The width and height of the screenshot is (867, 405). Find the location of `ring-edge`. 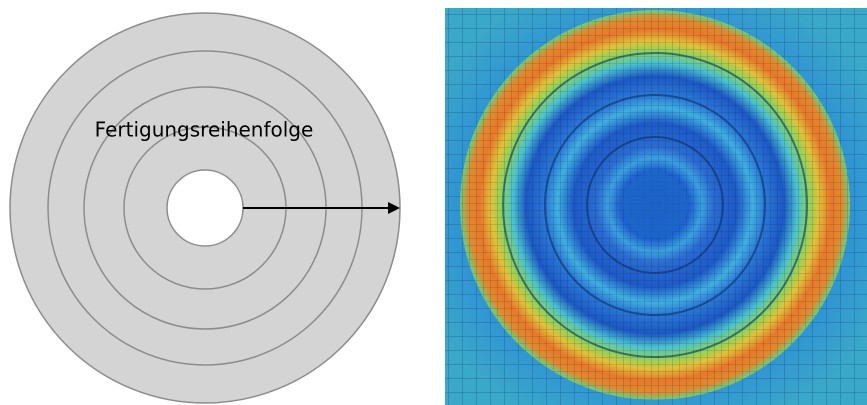

ring-edge is located at coordinates (655, 205).